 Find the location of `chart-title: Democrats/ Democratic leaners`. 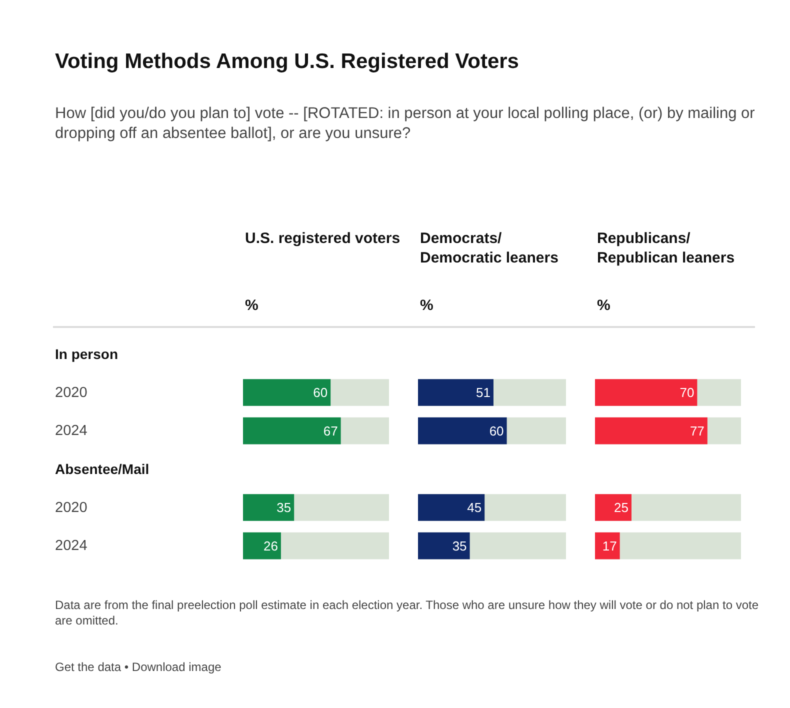

chart-title: Democrats/ Democratic leaners is located at coordinates (489, 248).